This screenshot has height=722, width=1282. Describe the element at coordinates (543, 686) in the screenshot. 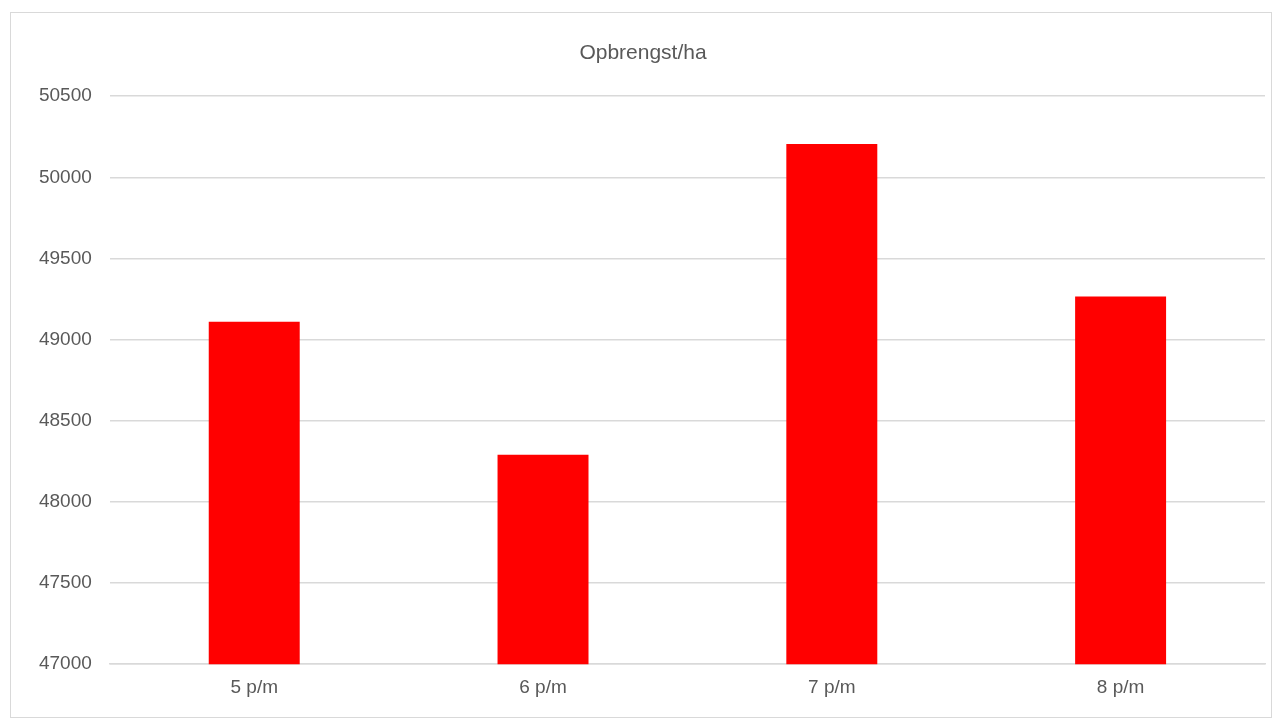

I see `x-tick-label: 6 p/m` at that location.